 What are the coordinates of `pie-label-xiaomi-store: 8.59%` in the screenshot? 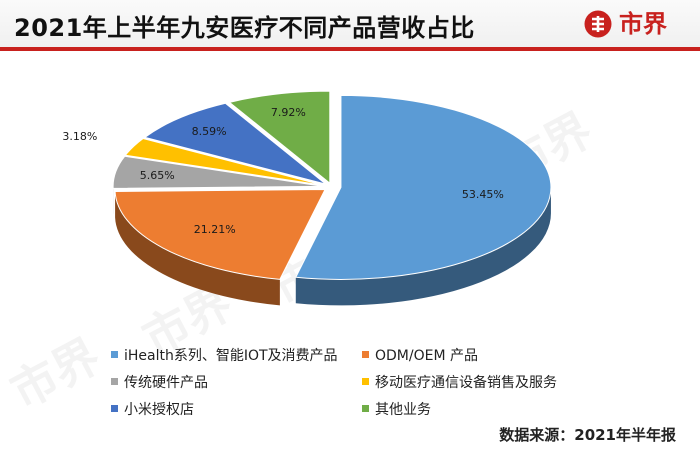 It's located at (209, 131).